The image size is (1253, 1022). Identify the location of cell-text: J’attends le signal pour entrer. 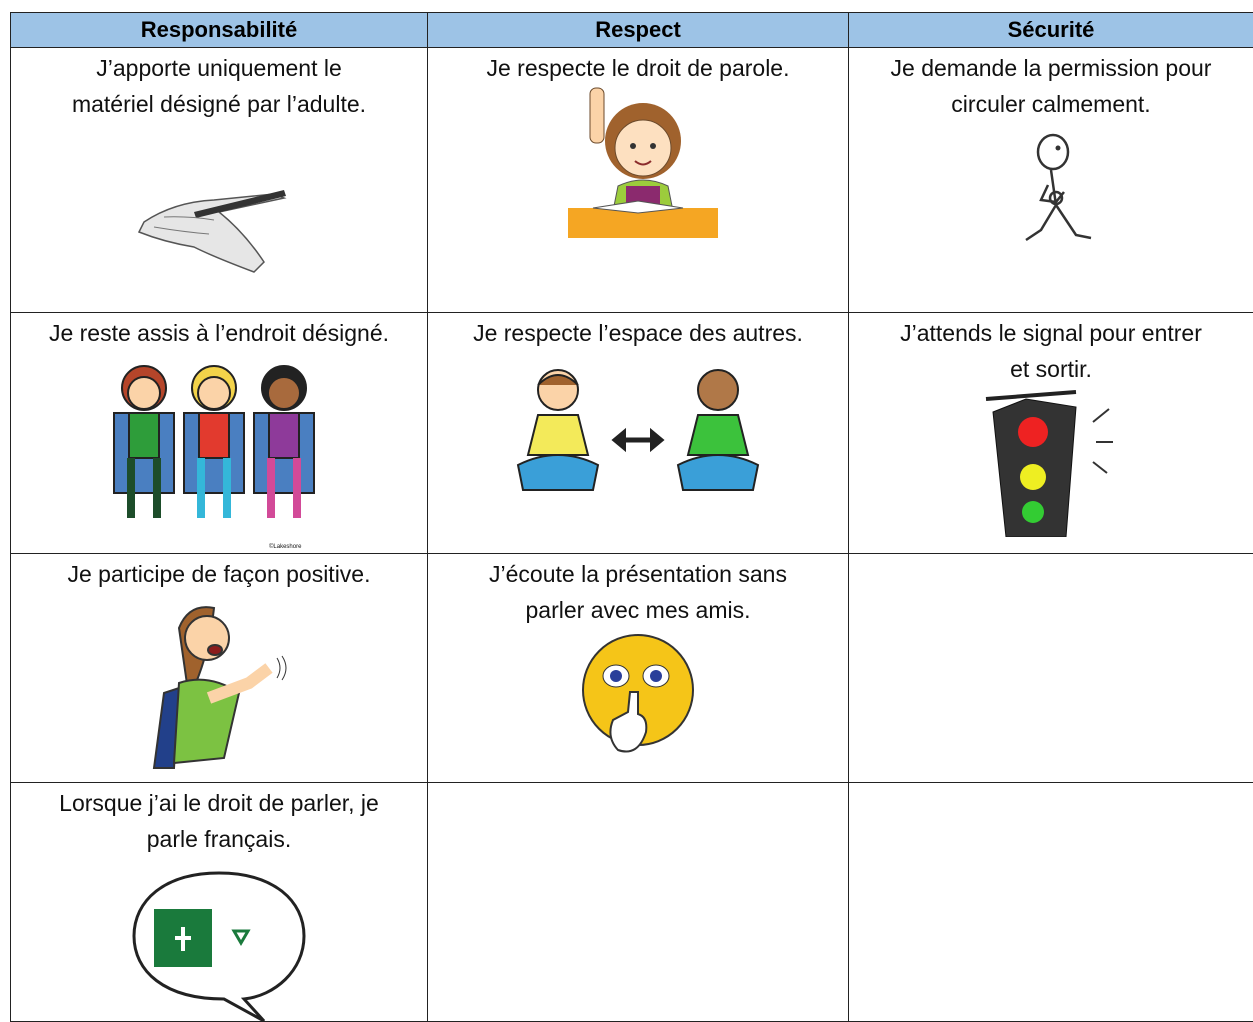
(1051, 333).